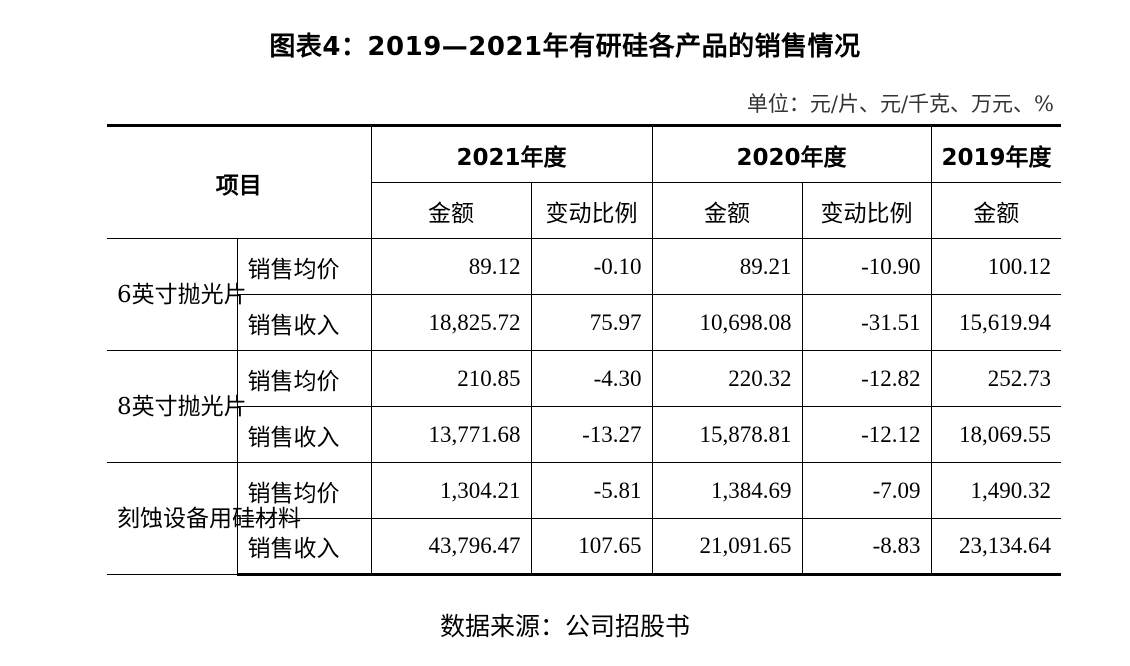  I want to click on value-cell: -4.30, so click(591, 378).